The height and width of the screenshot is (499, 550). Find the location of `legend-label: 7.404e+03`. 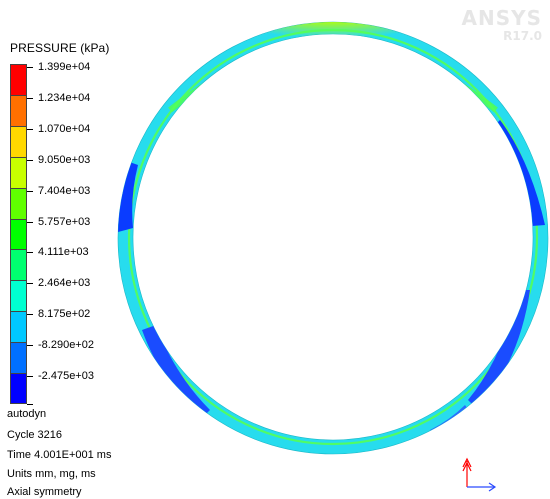

legend-label: 7.404e+03 is located at coordinates (64, 190).